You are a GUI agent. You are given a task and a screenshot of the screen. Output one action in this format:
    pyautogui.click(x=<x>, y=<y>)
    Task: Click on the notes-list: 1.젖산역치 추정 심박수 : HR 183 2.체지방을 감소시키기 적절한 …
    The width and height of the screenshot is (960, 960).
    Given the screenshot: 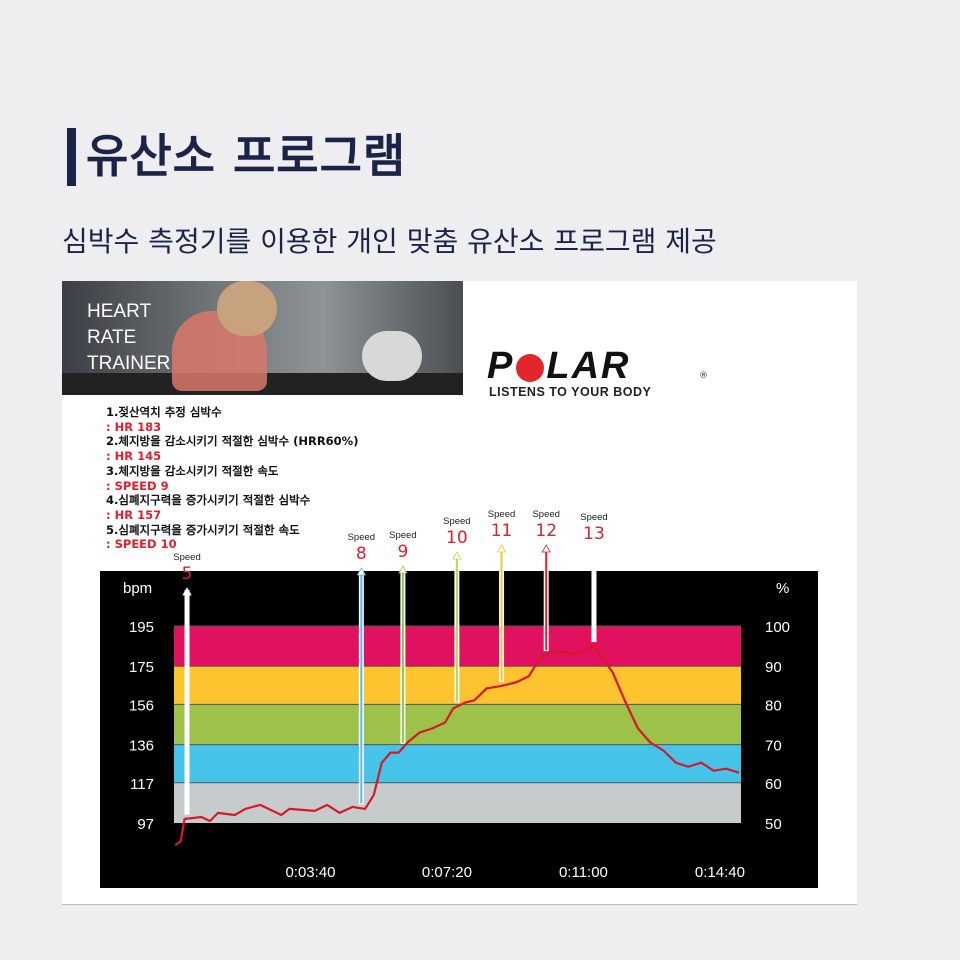 What is the action you would take?
    pyautogui.click(x=232, y=478)
    